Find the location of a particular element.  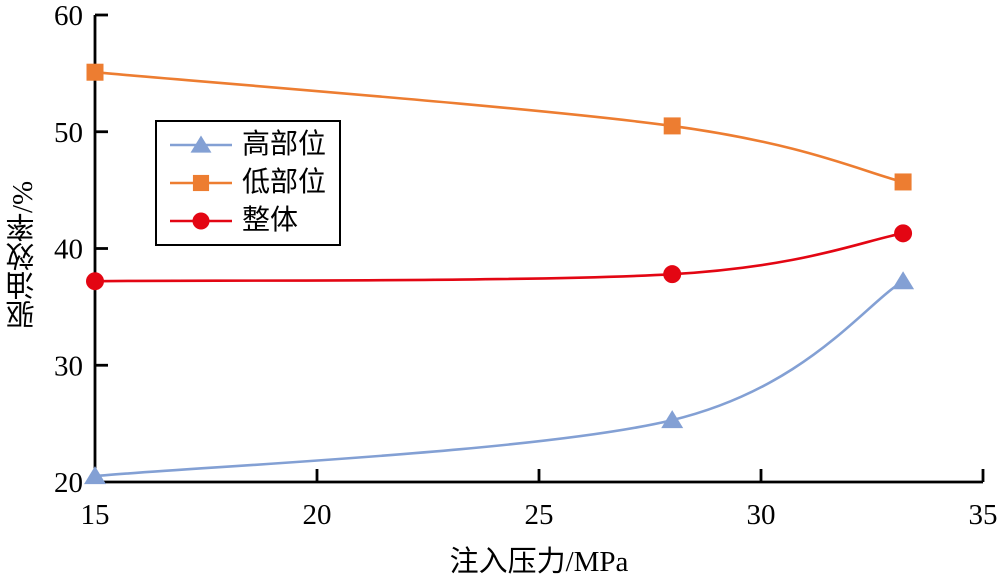

legend-circle-marker-icon is located at coordinates (201, 221).